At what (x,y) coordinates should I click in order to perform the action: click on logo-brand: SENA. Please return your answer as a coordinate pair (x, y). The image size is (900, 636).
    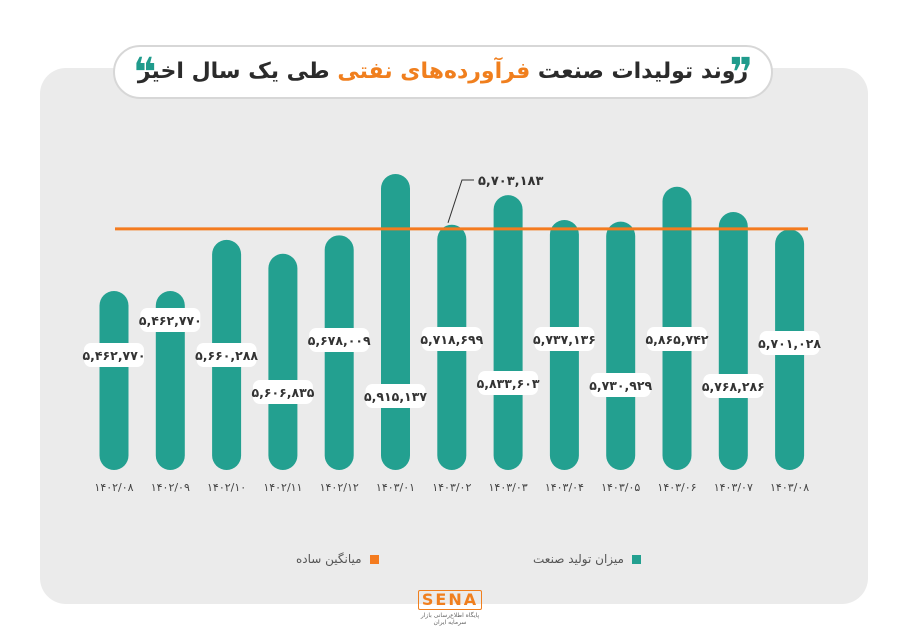
    Looking at the image, I should click on (450, 600).